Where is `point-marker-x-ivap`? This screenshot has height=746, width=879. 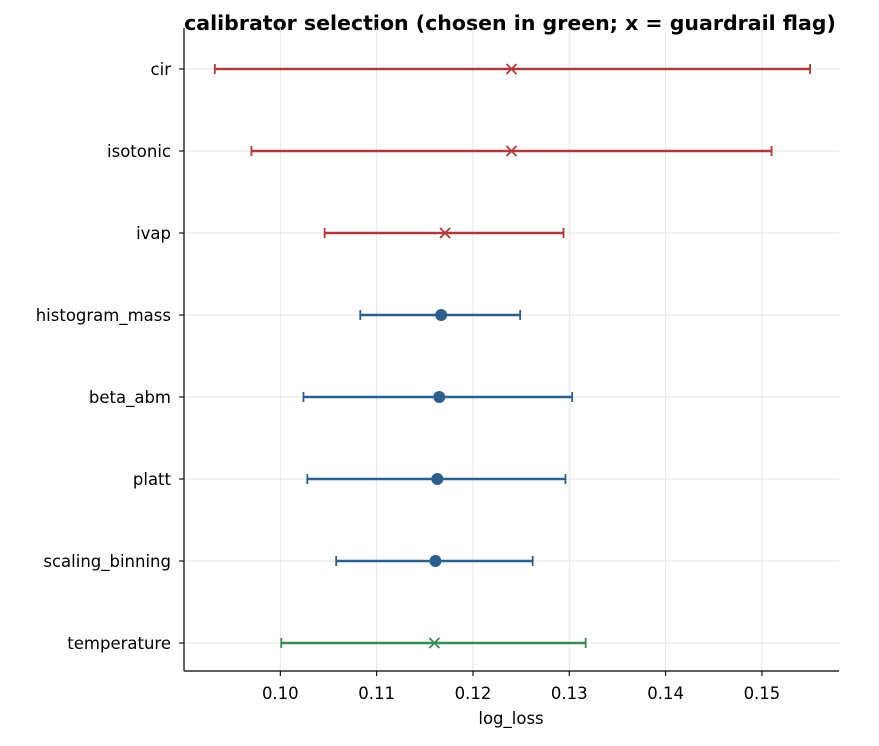
point-marker-x-ivap is located at coordinates (445, 233).